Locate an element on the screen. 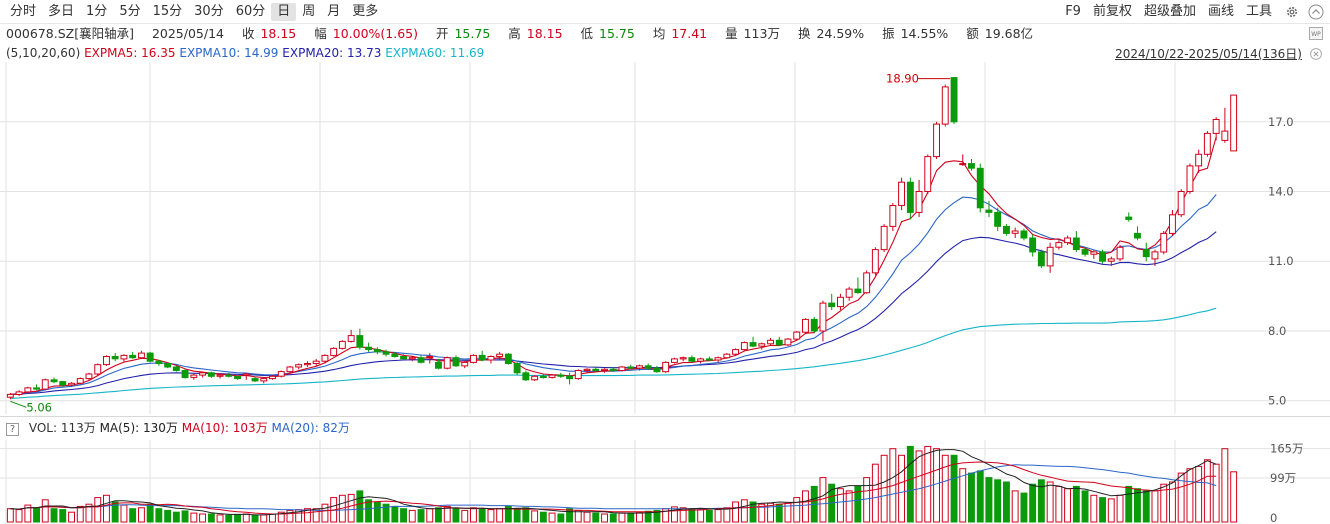 The width and height of the screenshot is (1330, 524). help-icon: ? is located at coordinates (12, 429).